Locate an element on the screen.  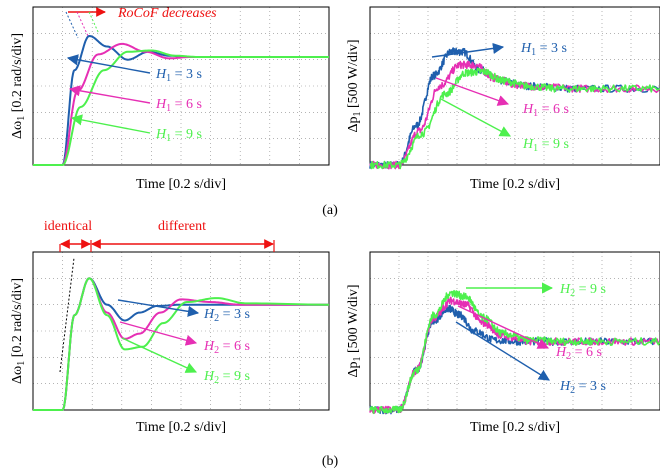
annotation-different: different is located at coordinates (183, 235).